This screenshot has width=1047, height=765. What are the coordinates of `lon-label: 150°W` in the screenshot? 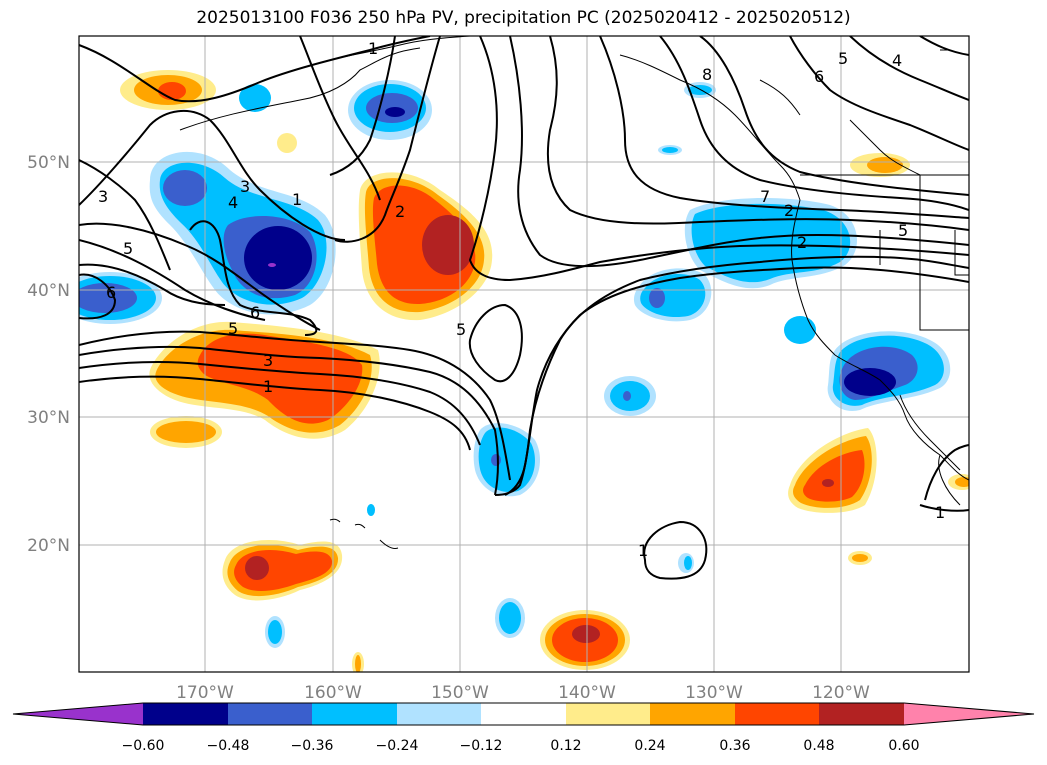 It's located at (460, 693).